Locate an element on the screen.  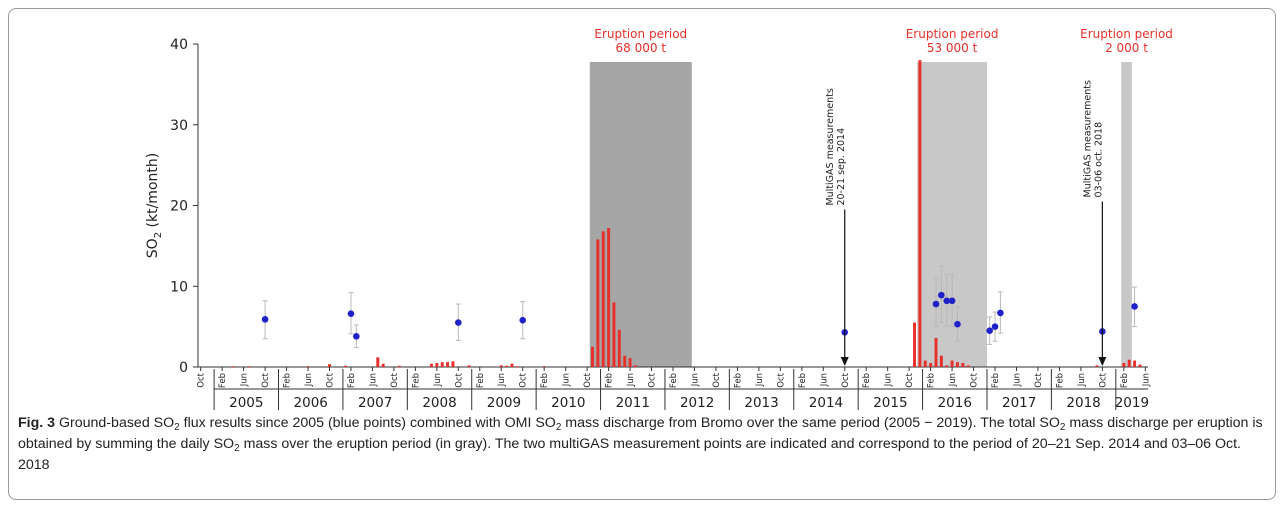
year-label: 2017 is located at coordinates (1019, 403).